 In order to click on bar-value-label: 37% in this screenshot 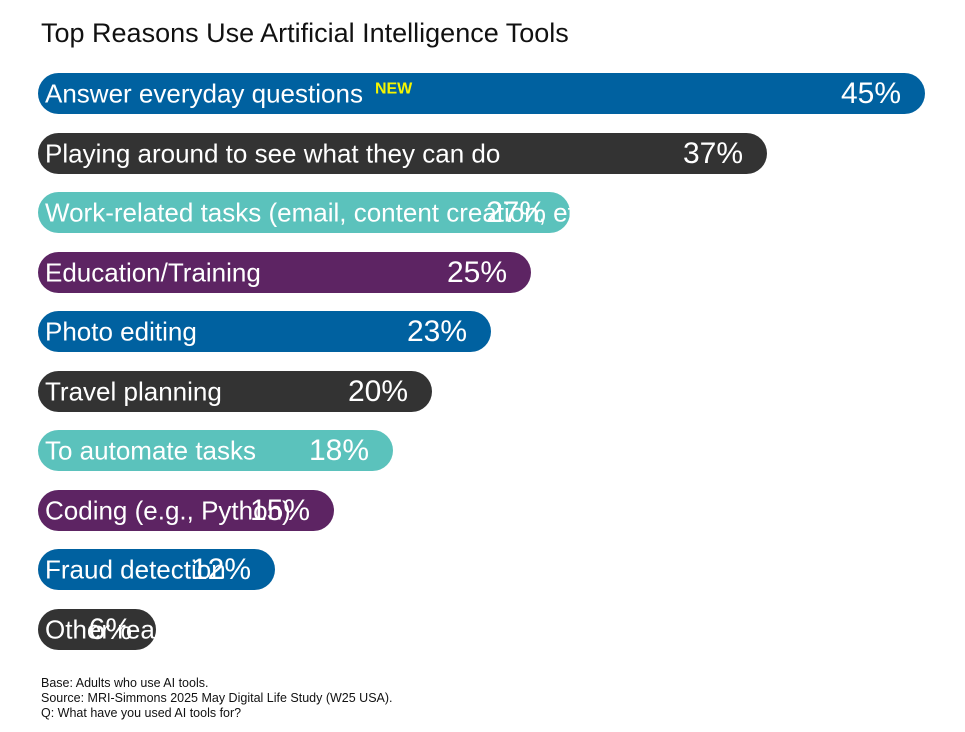, I will do `click(712, 153)`.